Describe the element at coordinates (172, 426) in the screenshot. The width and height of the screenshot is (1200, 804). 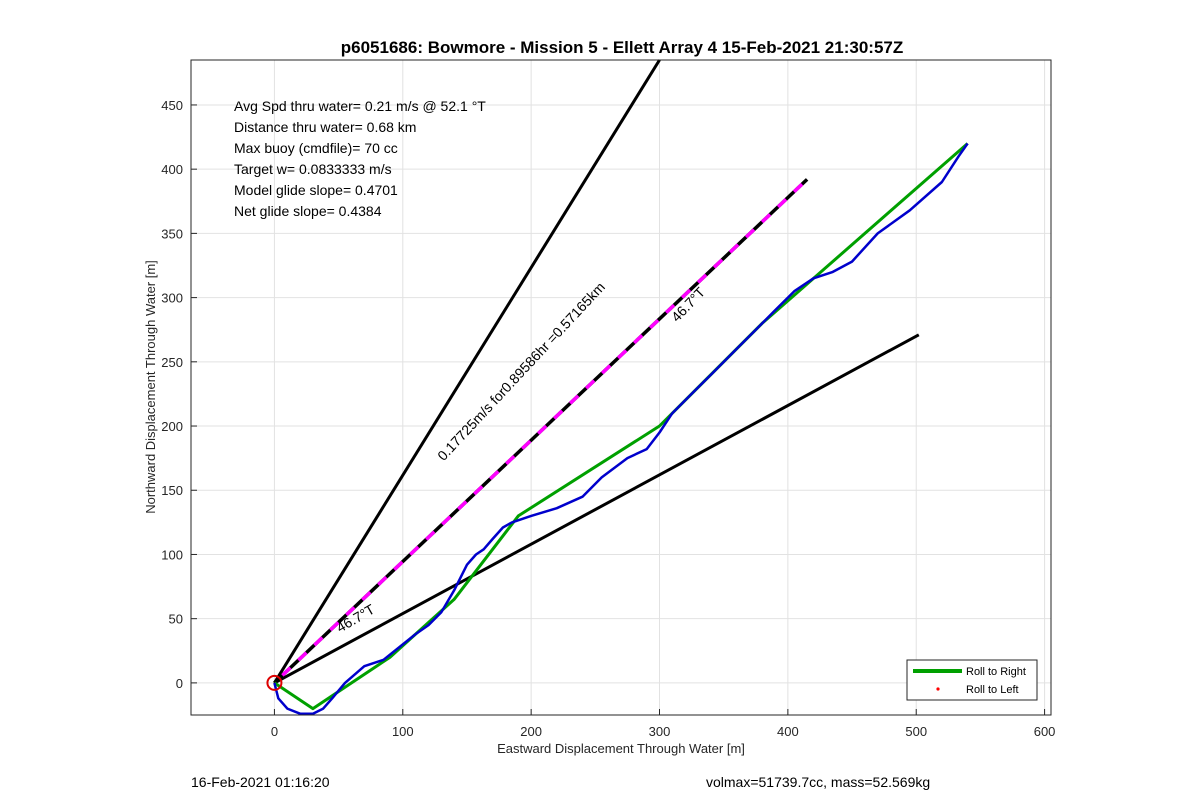
I see `y-tick-label: 200` at that location.